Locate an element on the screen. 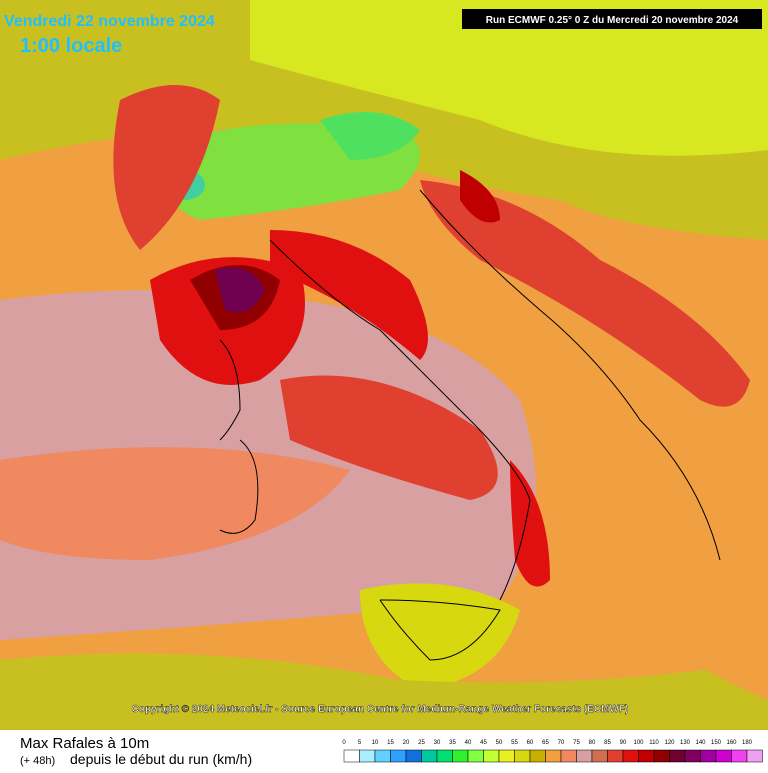 The height and width of the screenshot is (773, 768). scale-label: 180 is located at coordinates (747, 743).